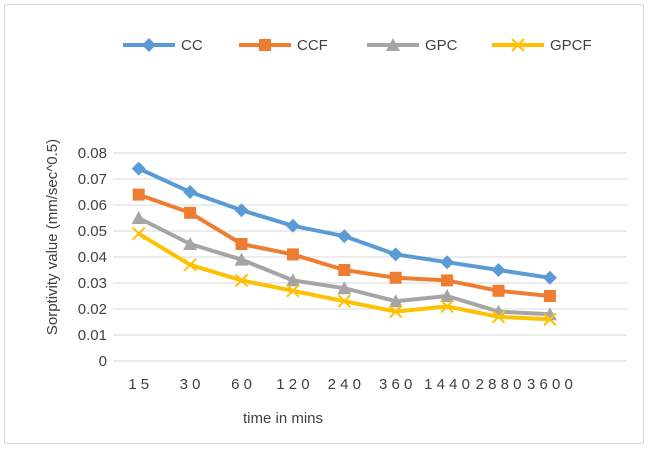 This screenshot has width=652, height=450. I want to click on y-tick-label: 0.02, so click(92, 309).